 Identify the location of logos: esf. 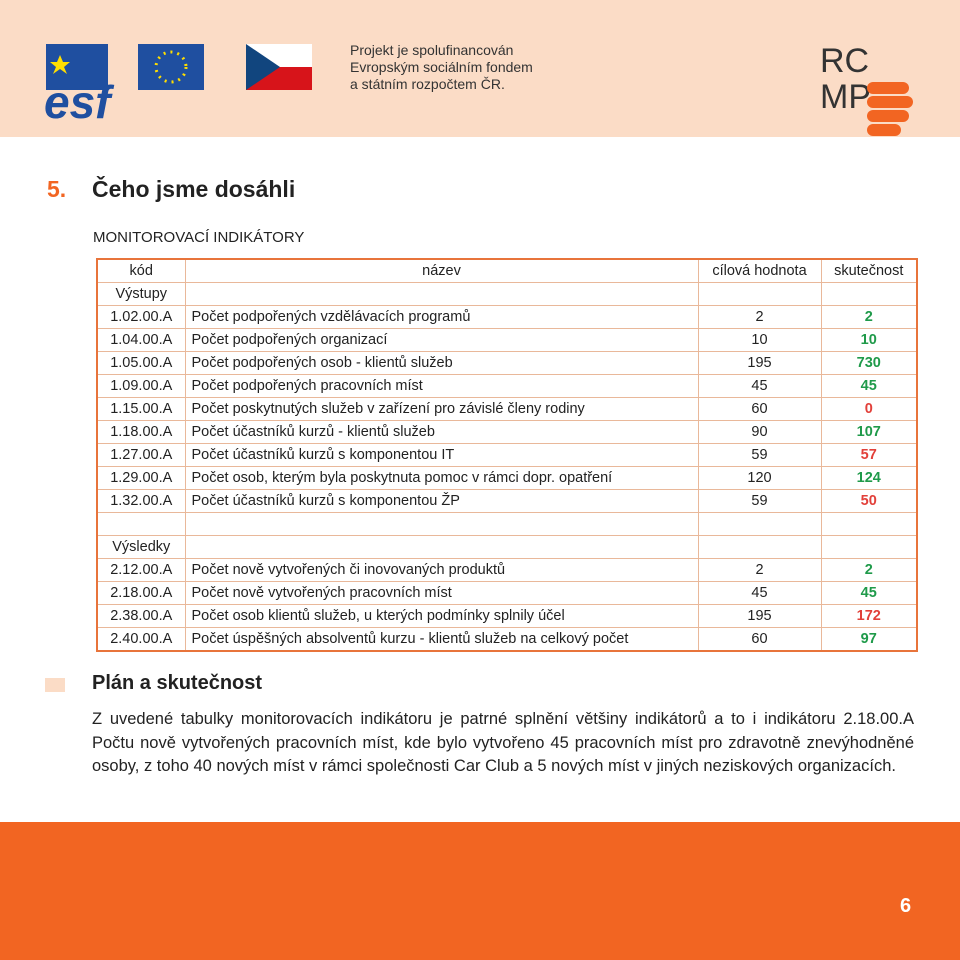
(178, 84).